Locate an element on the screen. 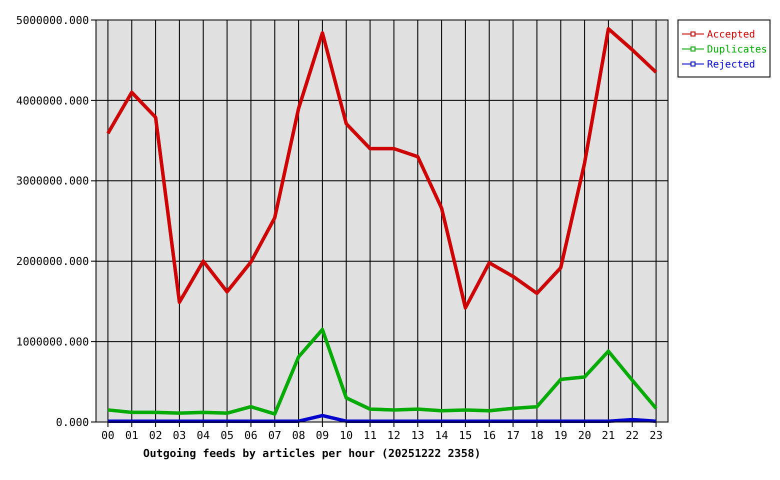 The height and width of the screenshot is (480, 780). y-tick-label: 1000000.000 is located at coordinates (52, 341).